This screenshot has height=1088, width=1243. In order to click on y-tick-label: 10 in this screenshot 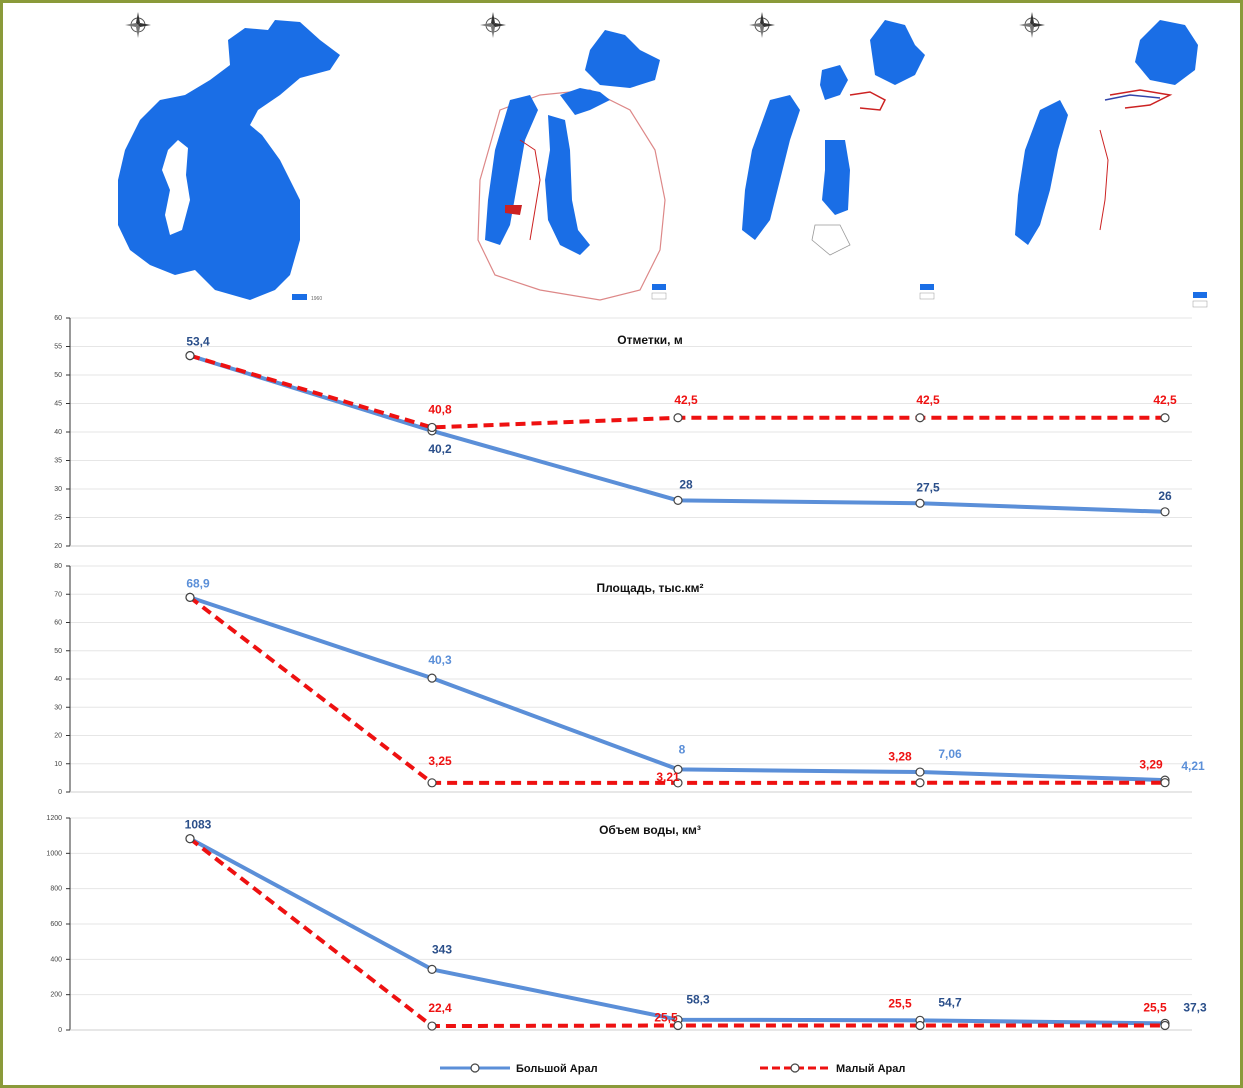, I will do `click(58, 764)`.